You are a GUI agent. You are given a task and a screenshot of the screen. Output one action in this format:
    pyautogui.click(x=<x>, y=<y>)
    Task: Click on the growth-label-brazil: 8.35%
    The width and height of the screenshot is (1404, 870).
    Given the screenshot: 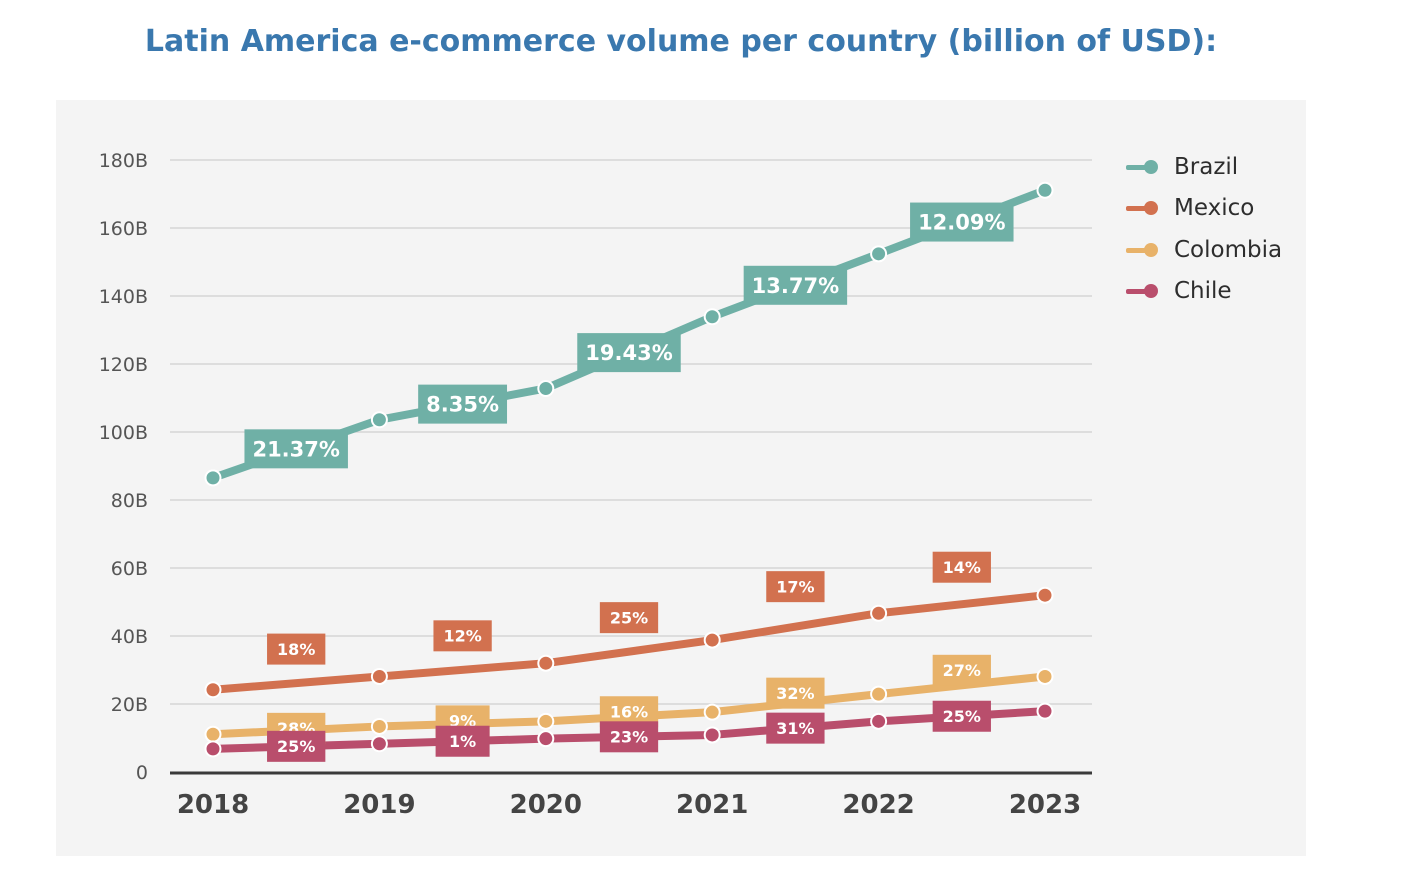 What is the action you would take?
    pyautogui.click(x=463, y=404)
    